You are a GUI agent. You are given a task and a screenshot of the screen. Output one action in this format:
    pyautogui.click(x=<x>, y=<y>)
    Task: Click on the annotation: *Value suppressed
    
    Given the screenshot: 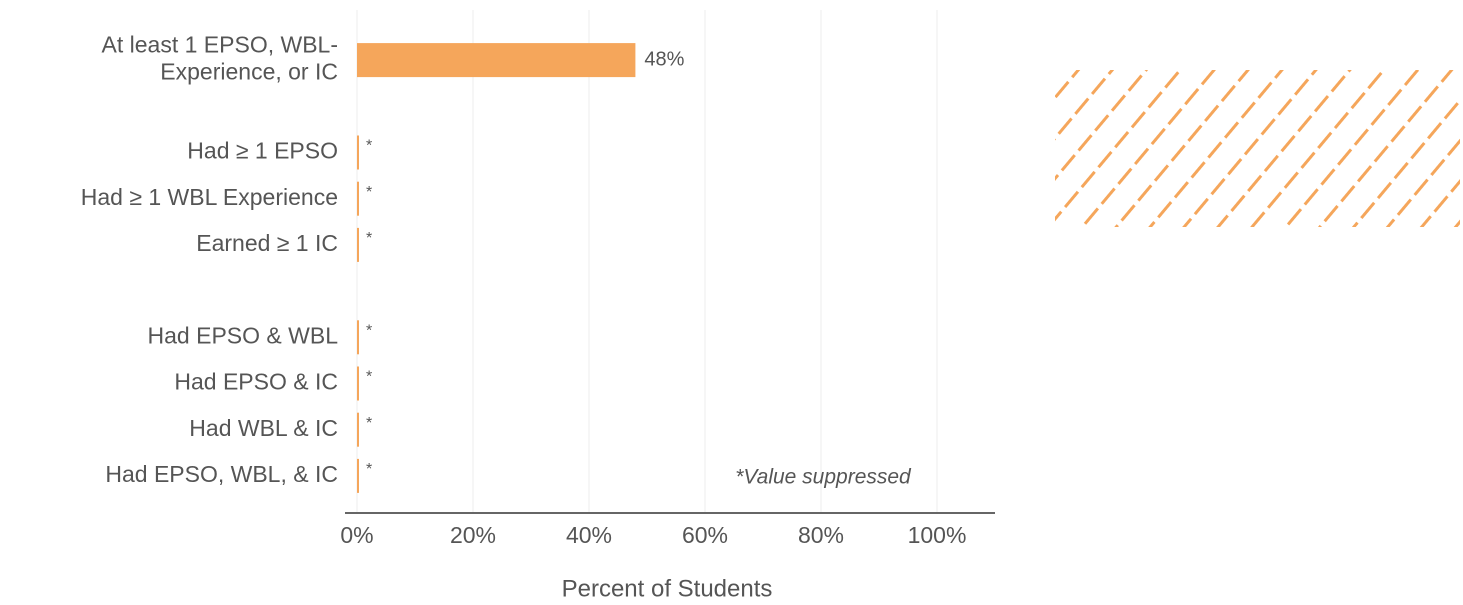 What is the action you would take?
    pyautogui.click(x=823, y=477)
    